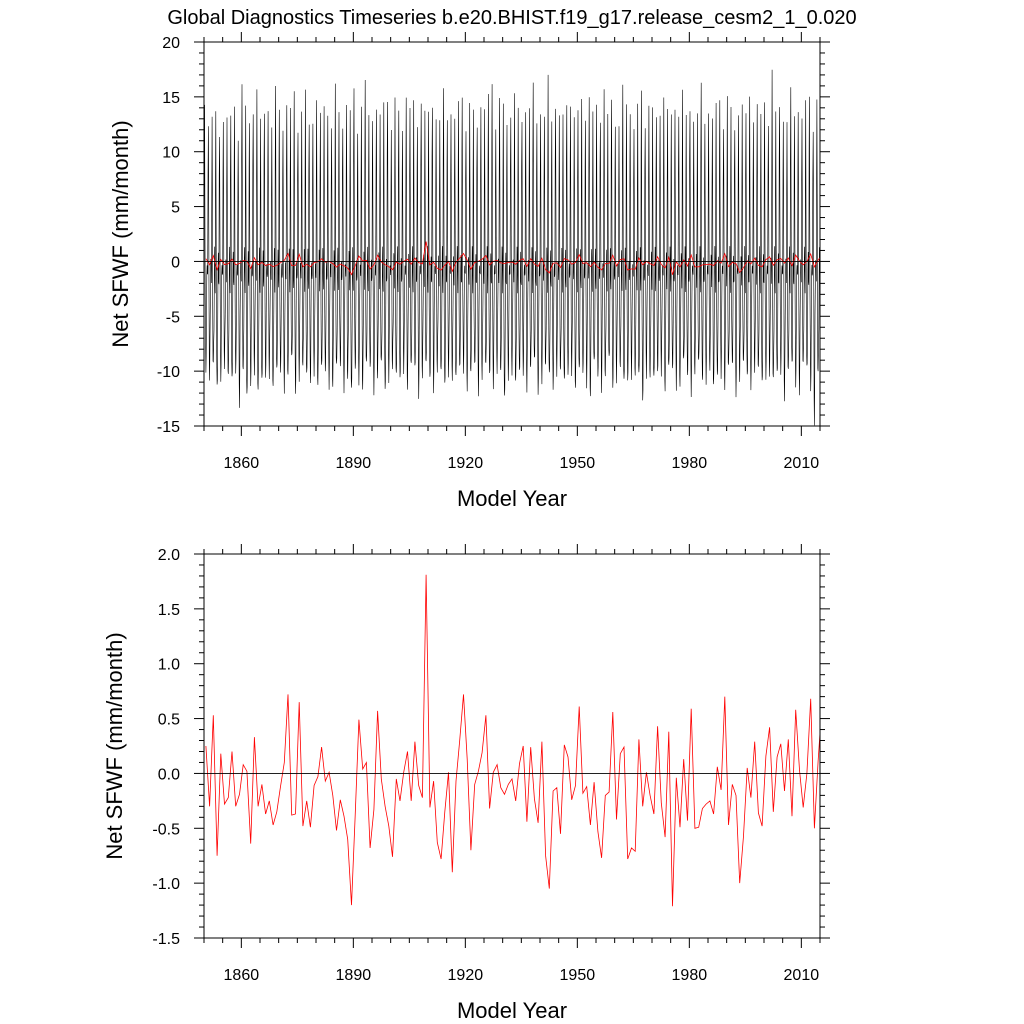 This screenshot has width=1024, height=1024. I want to click on y-tick-label: 0, so click(175, 262).